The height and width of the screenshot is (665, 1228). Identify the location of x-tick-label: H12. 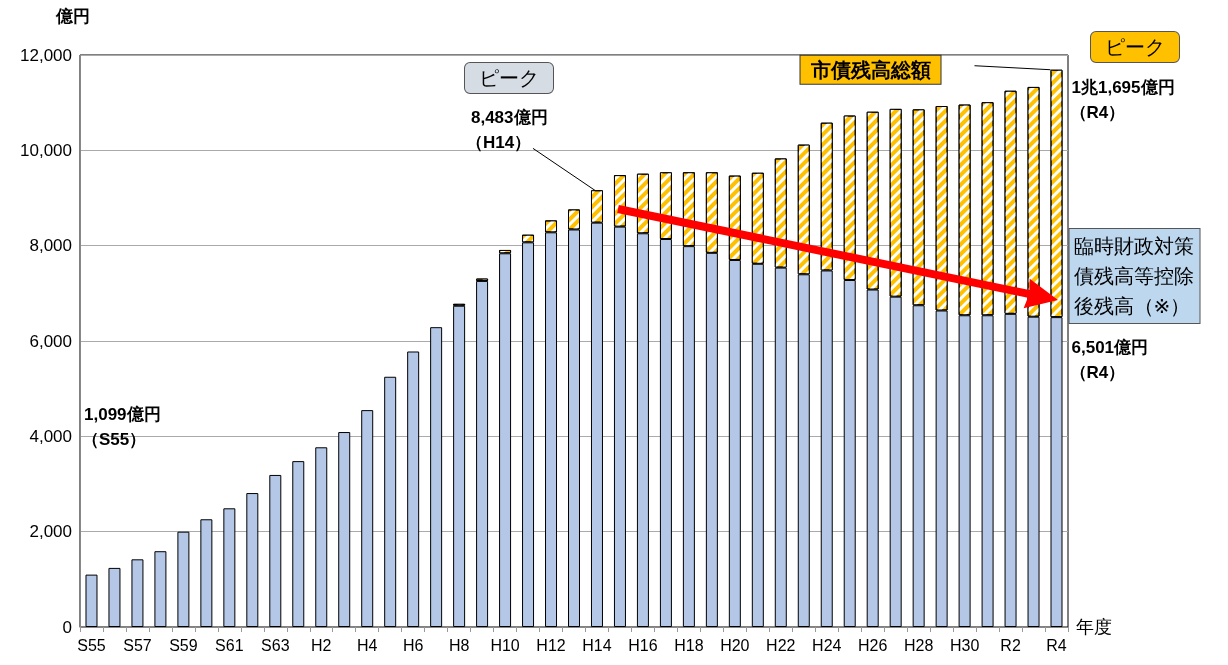
(551, 645).